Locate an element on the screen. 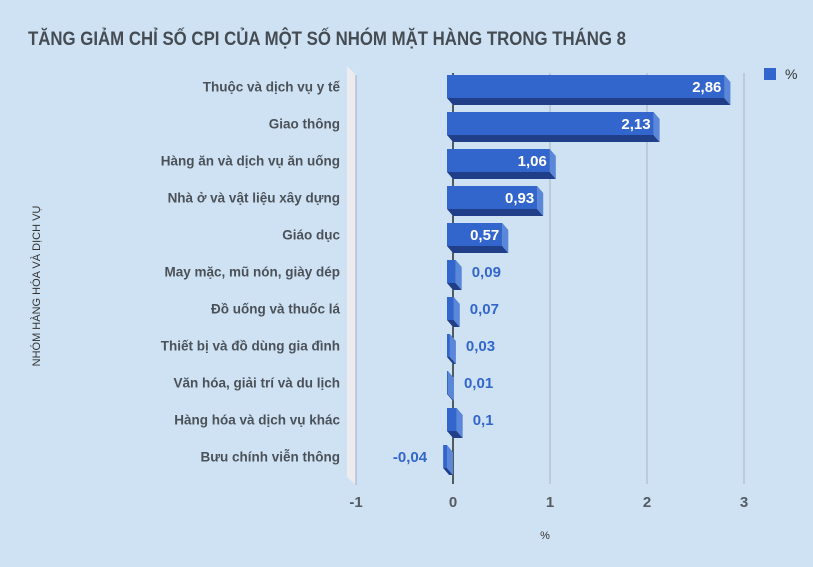 This screenshot has height=567, width=813. category-label: Đồ uống và thuốc lá is located at coordinates (275, 309).